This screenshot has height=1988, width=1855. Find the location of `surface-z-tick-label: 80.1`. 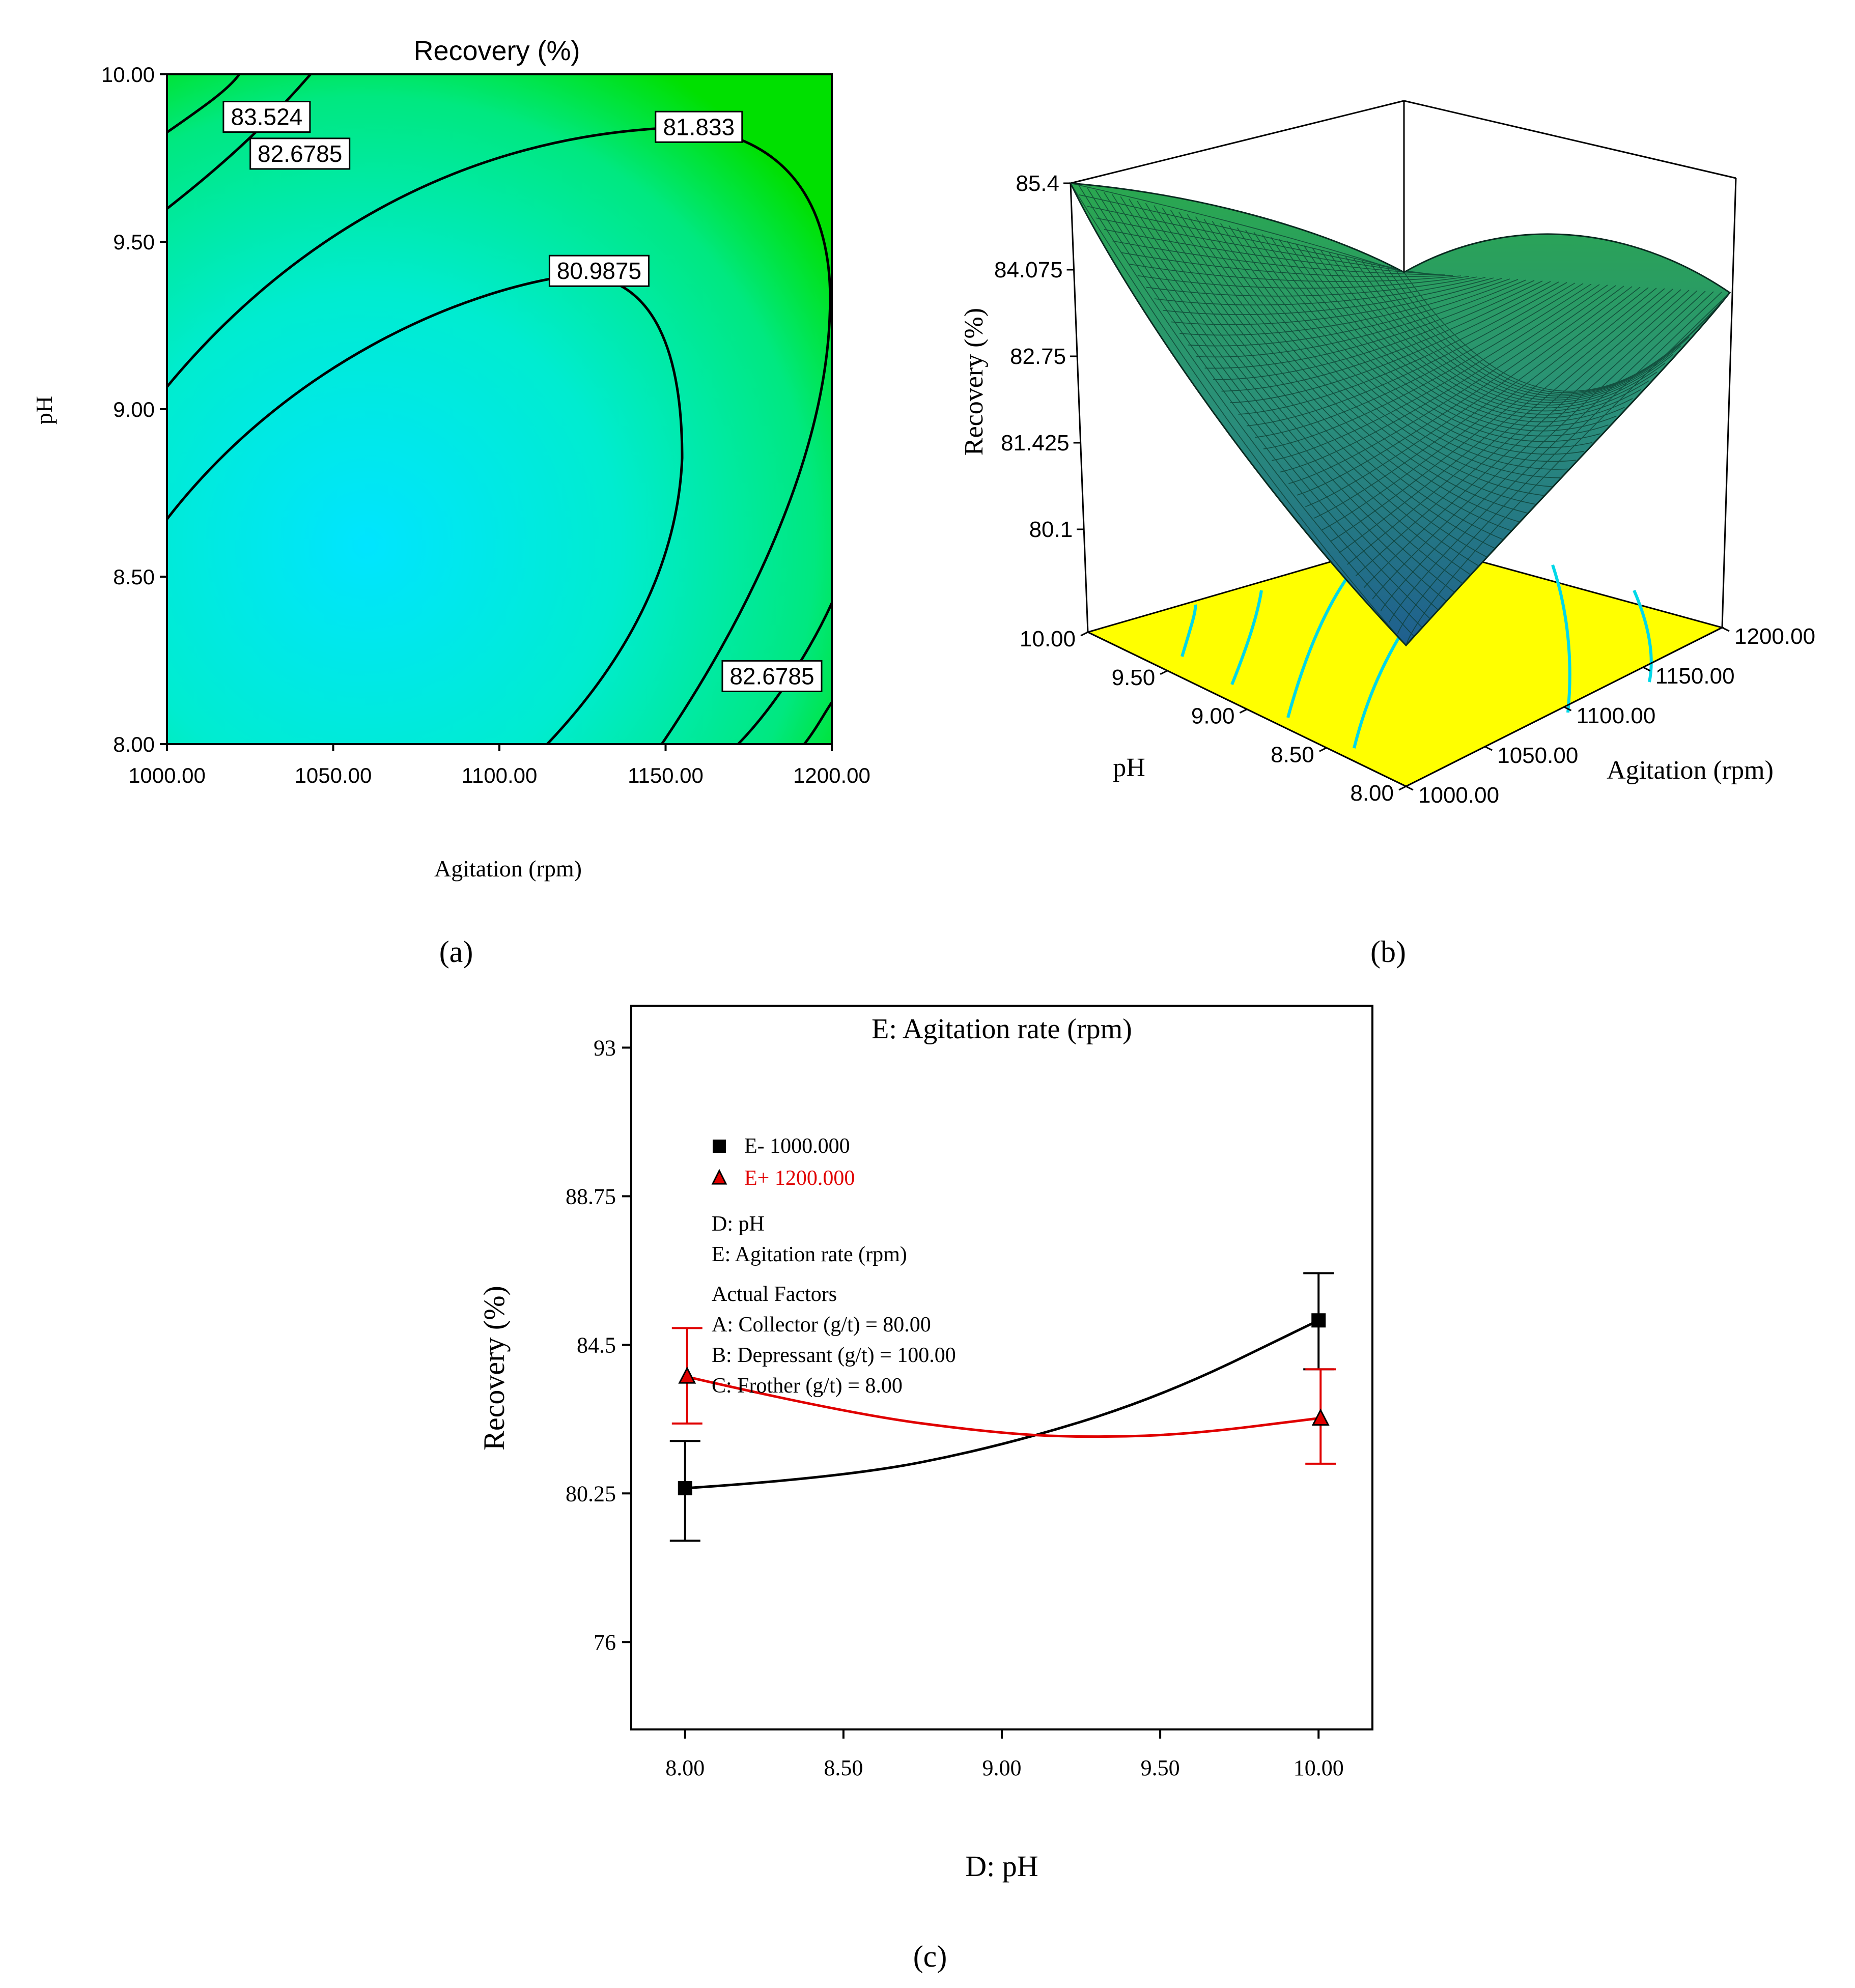

surface-z-tick-label: 80.1 is located at coordinates (1051, 530).